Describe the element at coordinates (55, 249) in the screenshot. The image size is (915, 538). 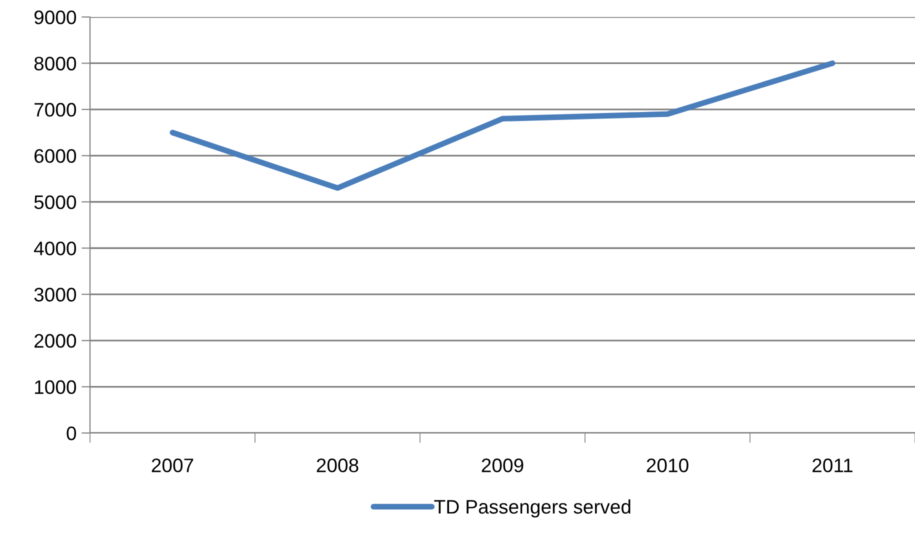
I see `y-tick-label: 4000` at that location.